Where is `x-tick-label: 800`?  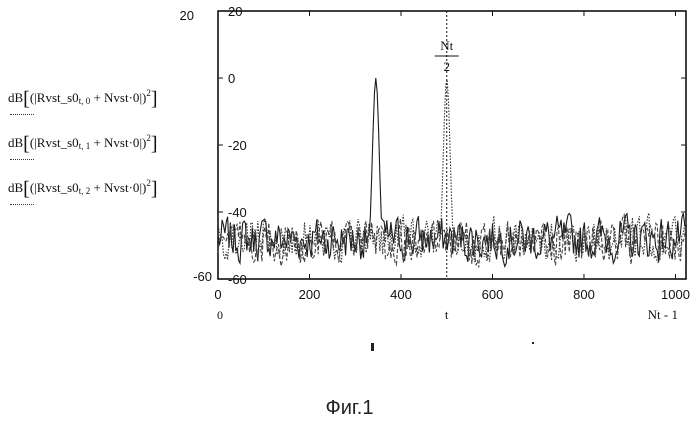 x-tick-label: 800 is located at coordinates (584, 294).